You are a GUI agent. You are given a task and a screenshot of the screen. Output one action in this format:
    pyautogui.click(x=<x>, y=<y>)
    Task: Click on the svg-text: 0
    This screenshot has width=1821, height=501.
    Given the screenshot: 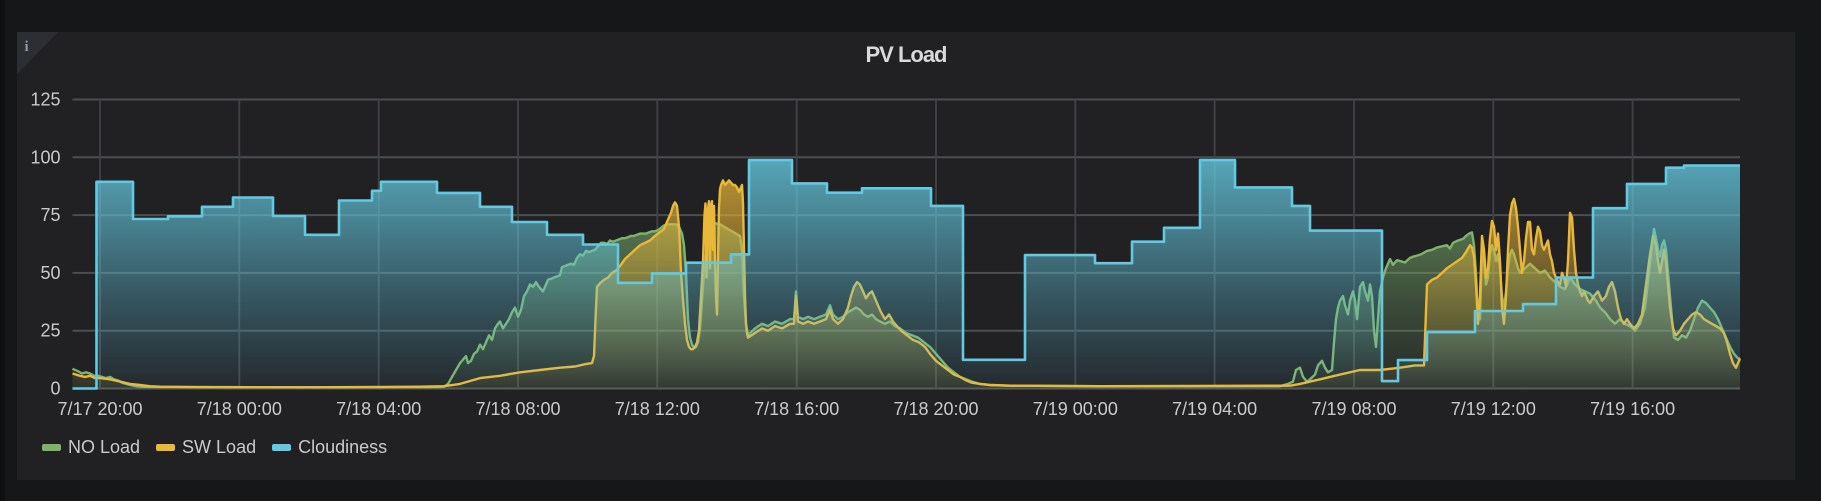 What is the action you would take?
    pyautogui.click(x=55, y=389)
    